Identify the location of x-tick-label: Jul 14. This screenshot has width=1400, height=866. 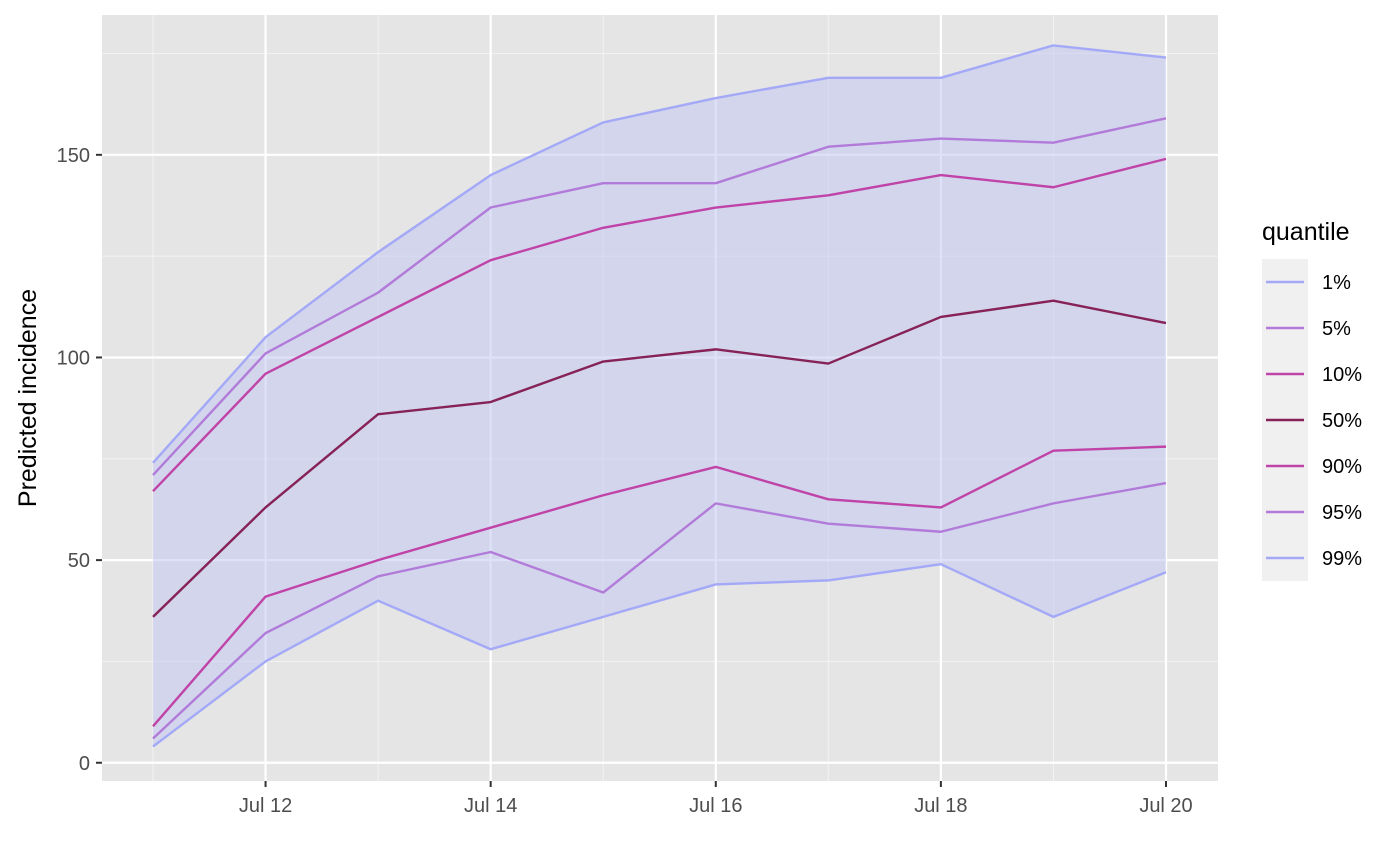
(490, 806).